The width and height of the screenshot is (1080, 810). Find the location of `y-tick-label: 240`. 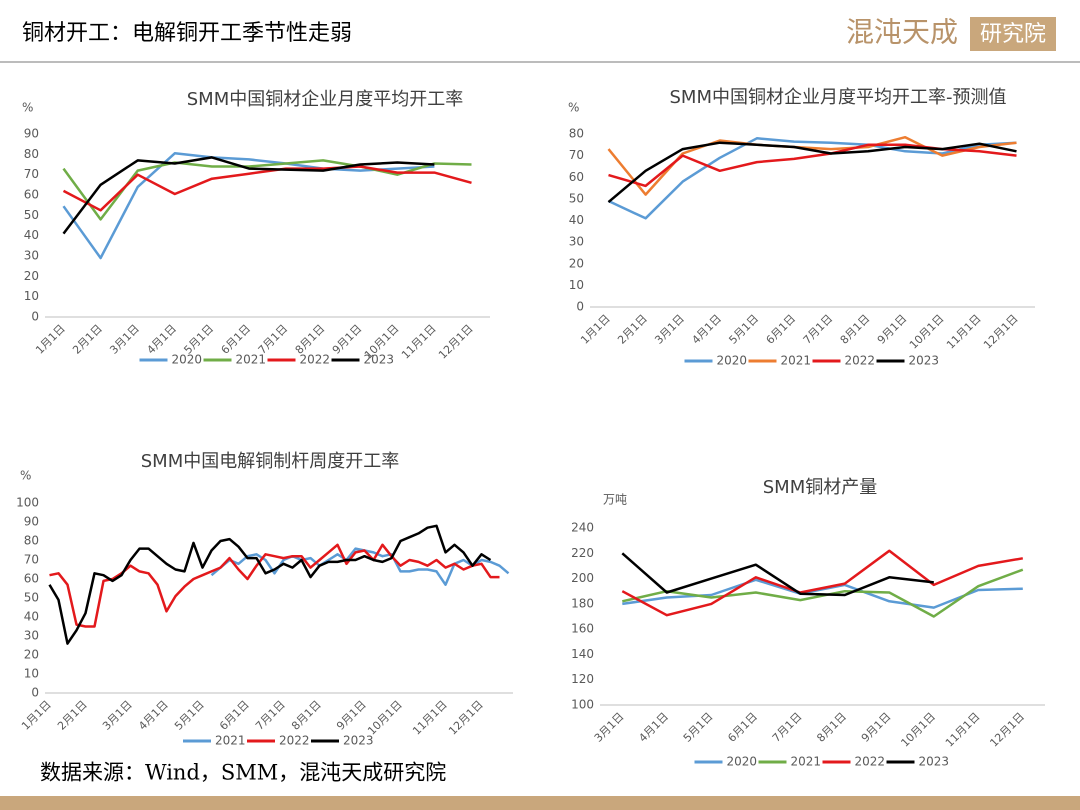

y-tick-label: 240 is located at coordinates (582, 528).